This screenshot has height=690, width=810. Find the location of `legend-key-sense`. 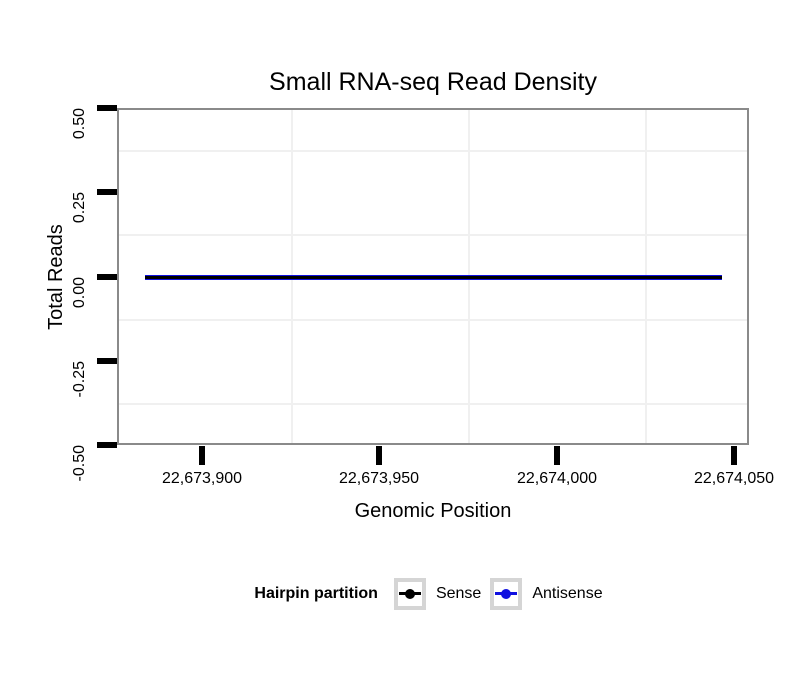

legend-key-sense is located at coordinates (409, 594).